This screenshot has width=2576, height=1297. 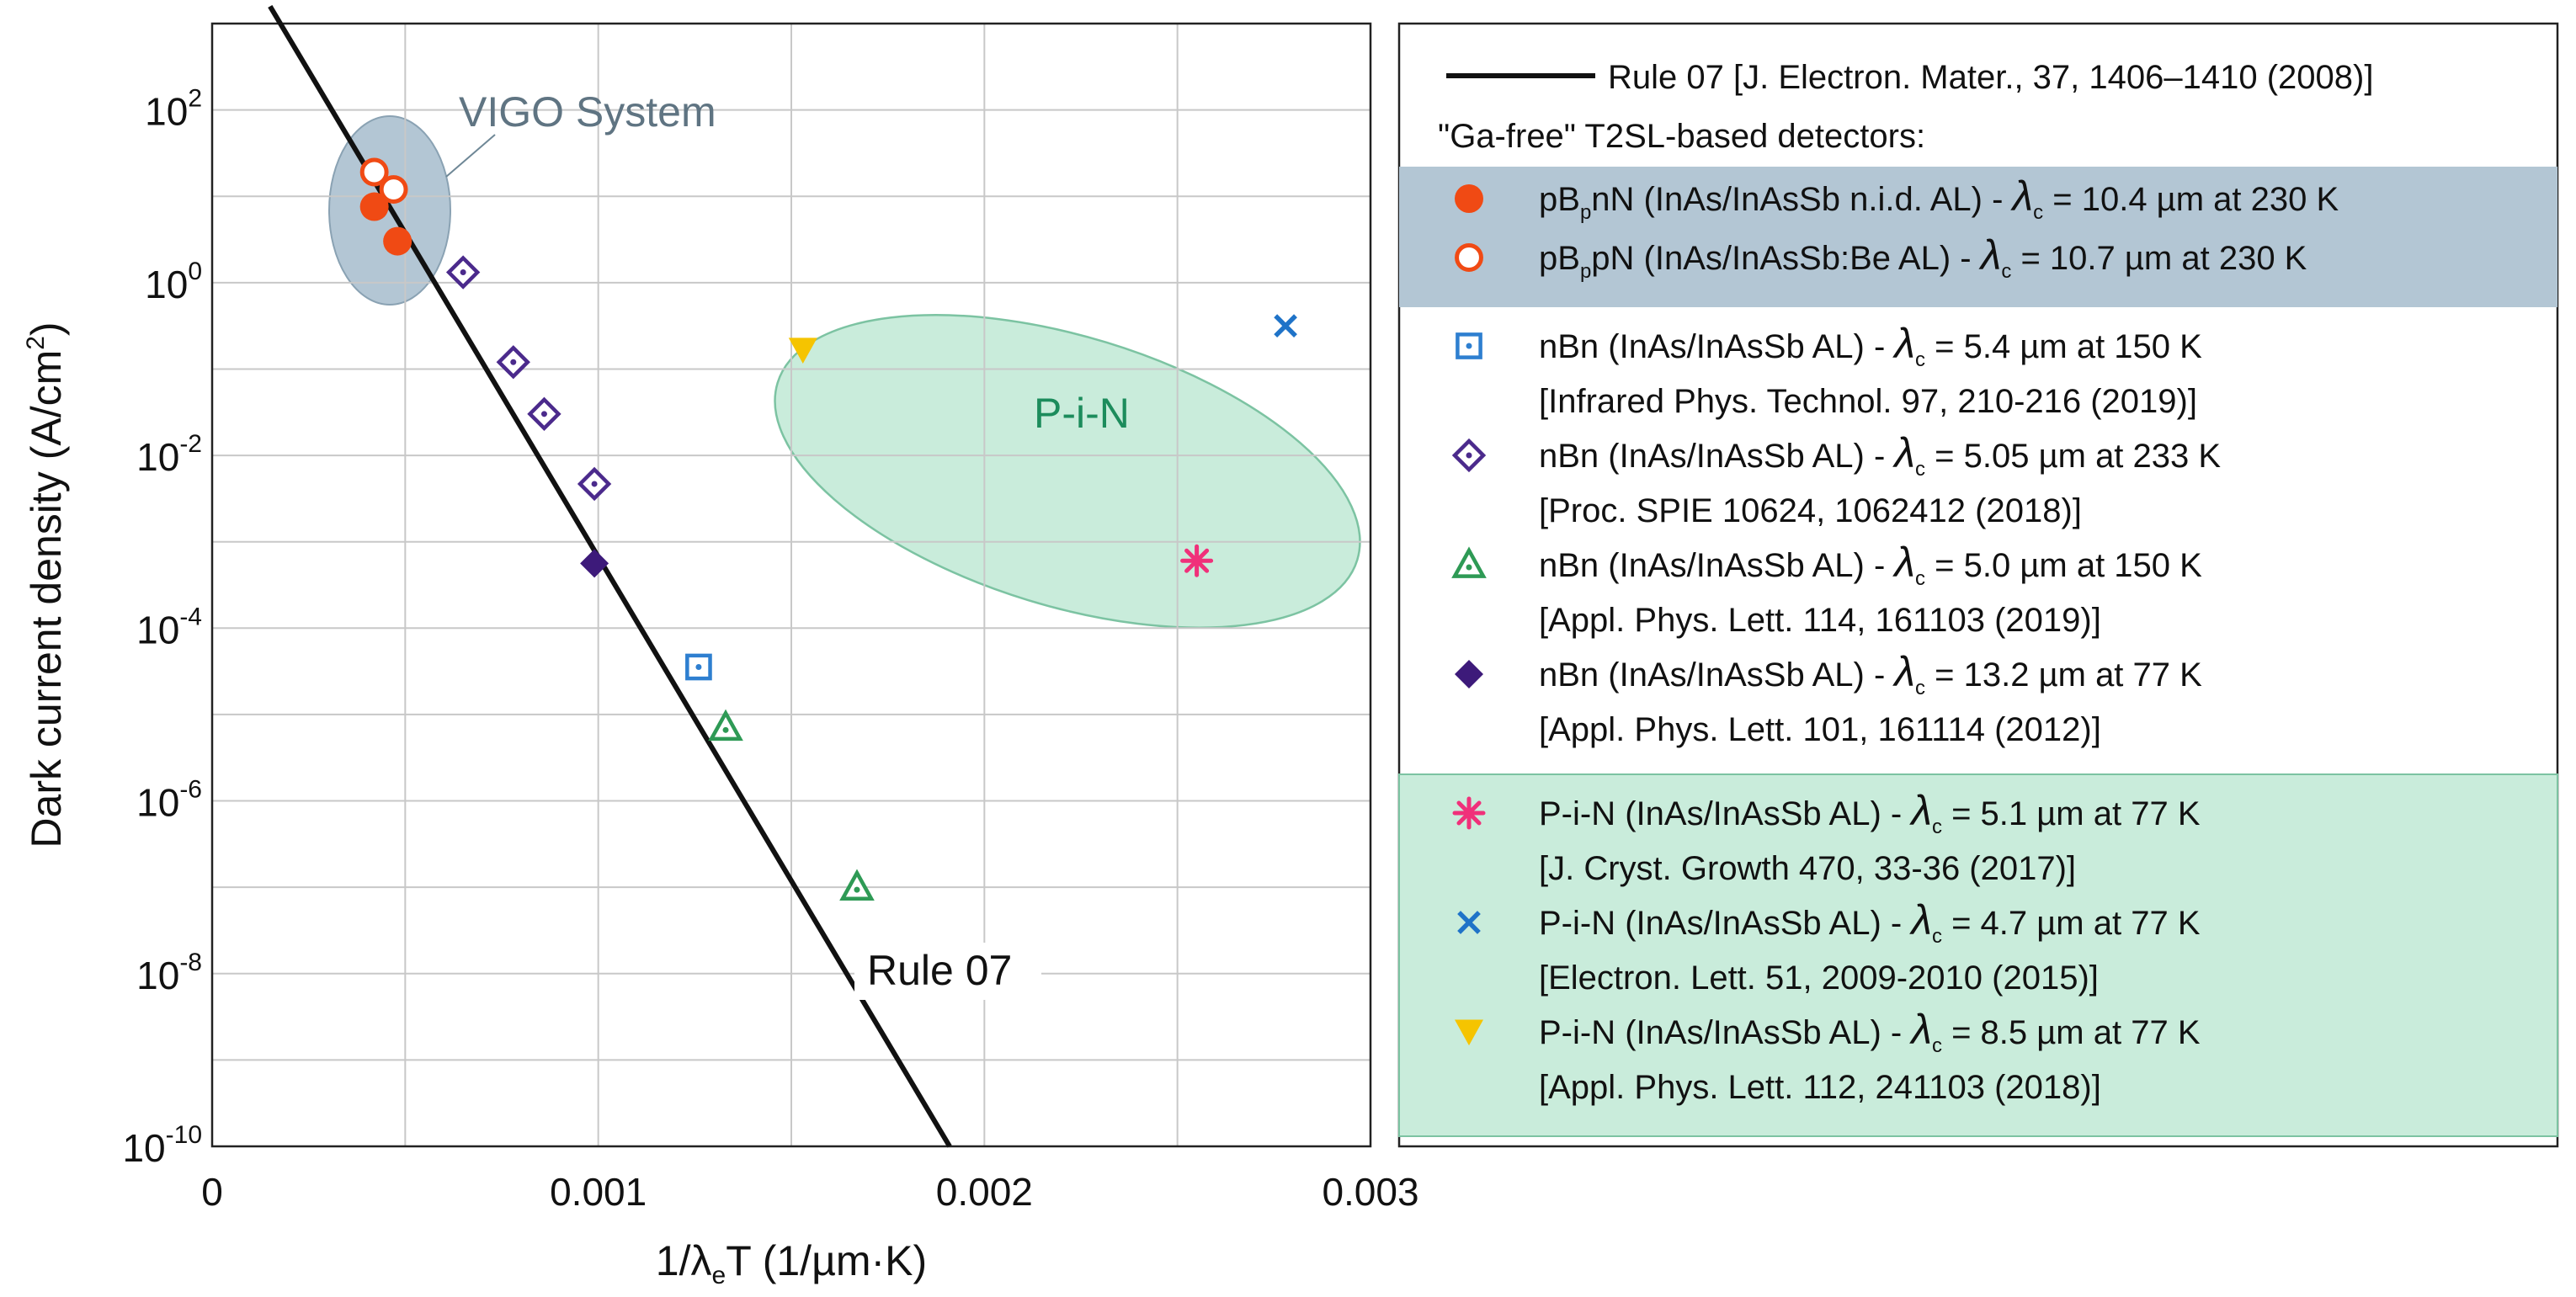 What do you see at coordinates (1068, 471) in the screenshot?
I see `pin-region` at bounding box center [1068, 471].